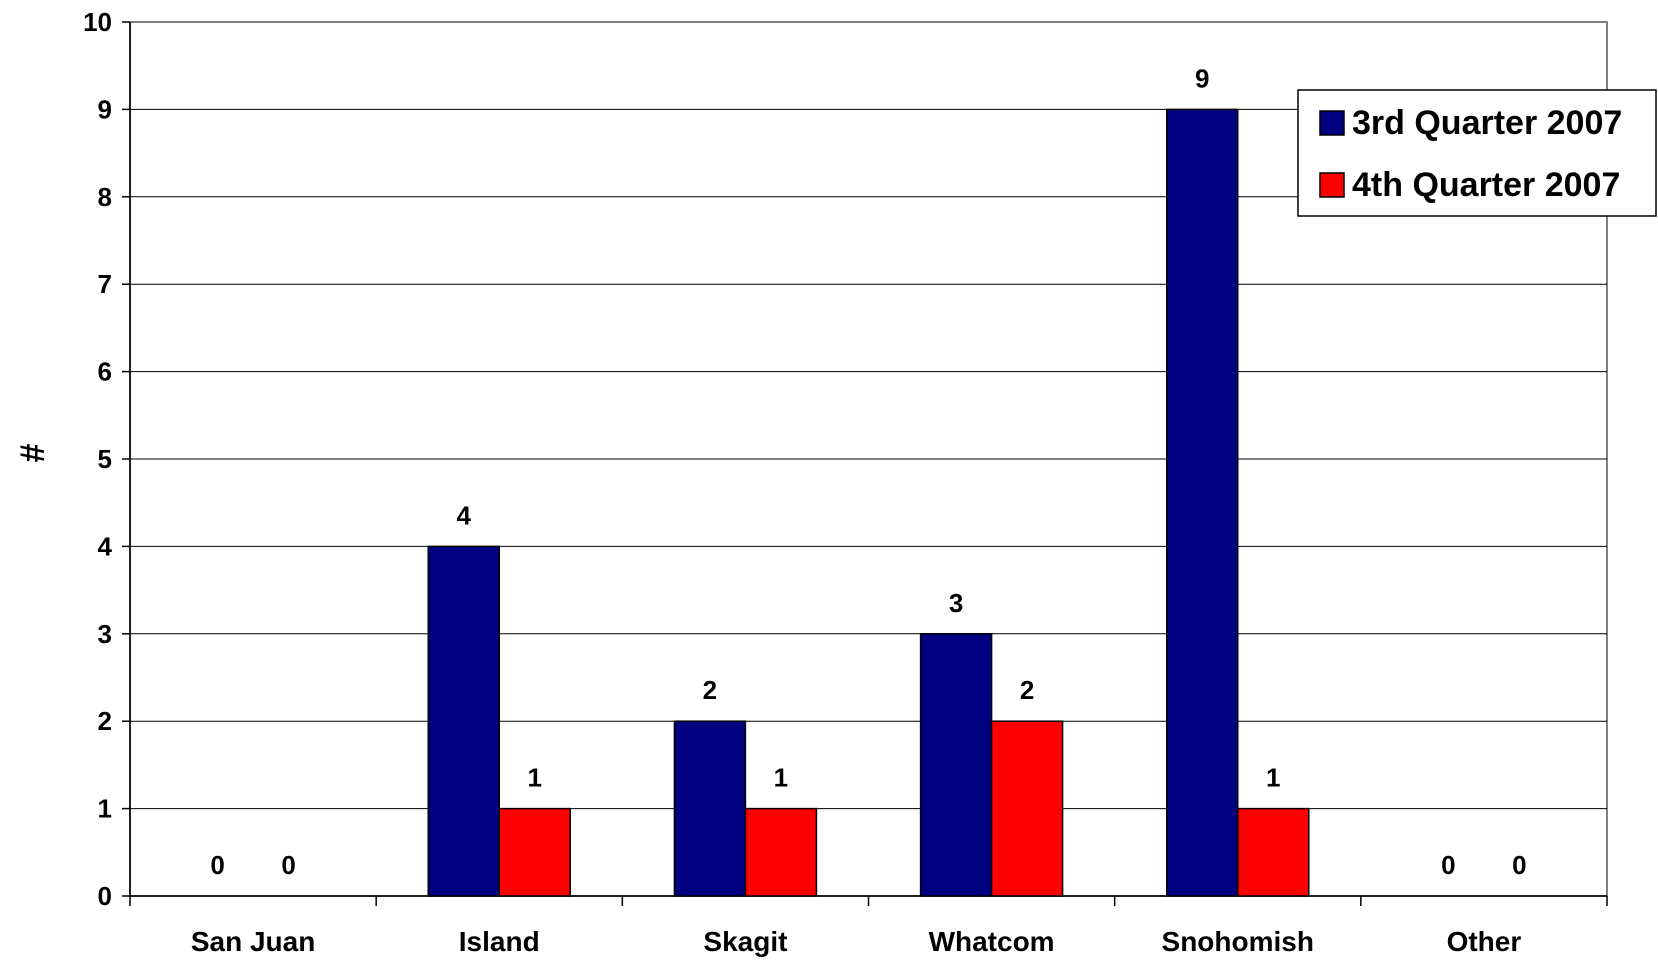 This screenshot has width=1658, height=960. I want to click on y-tick-label: 8, so click(105, 197).